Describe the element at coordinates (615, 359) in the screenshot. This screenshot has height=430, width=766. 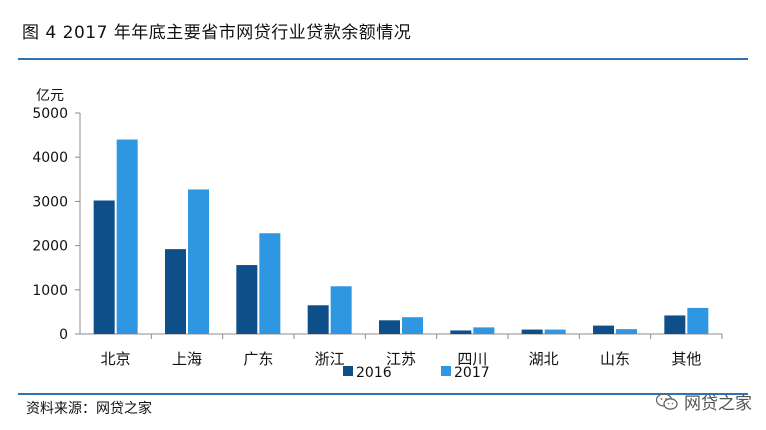
I see `x-tick-label: 山东` at that location.